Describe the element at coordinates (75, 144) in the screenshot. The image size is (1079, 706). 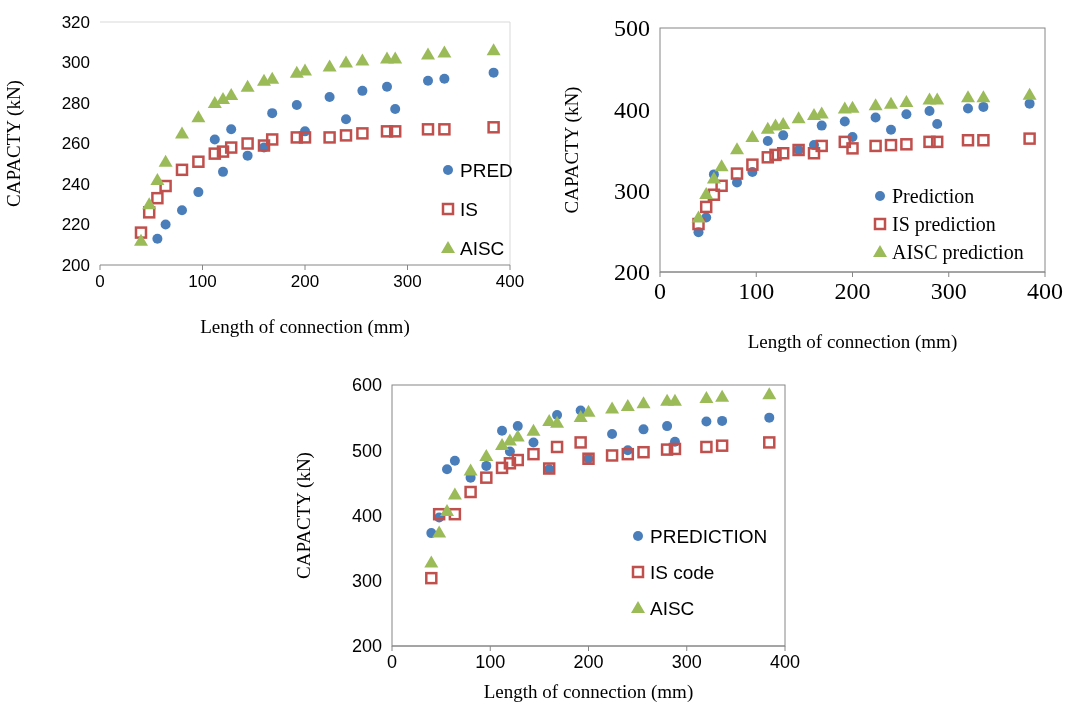
I see `y-tick-label: 260` at that location.